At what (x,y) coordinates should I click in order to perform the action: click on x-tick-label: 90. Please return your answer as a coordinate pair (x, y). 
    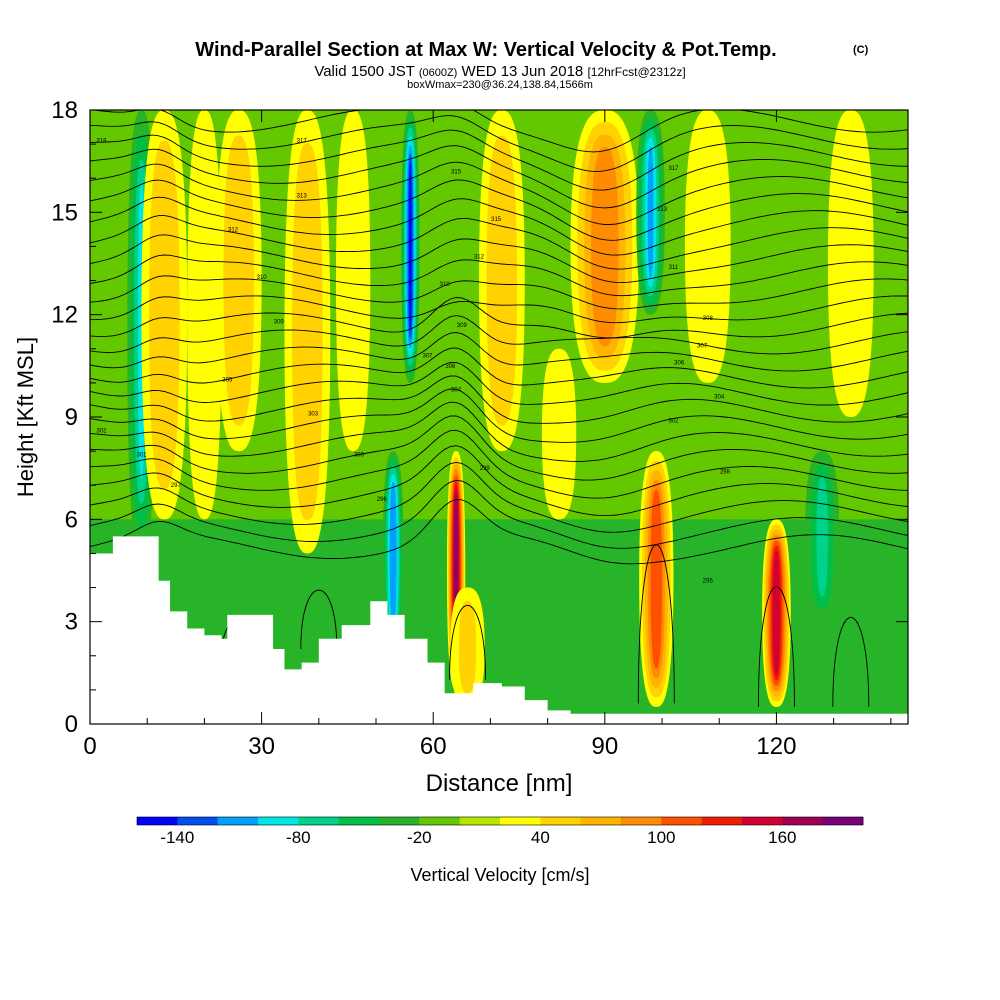
    Looking at the image, I should click on (604, 746).